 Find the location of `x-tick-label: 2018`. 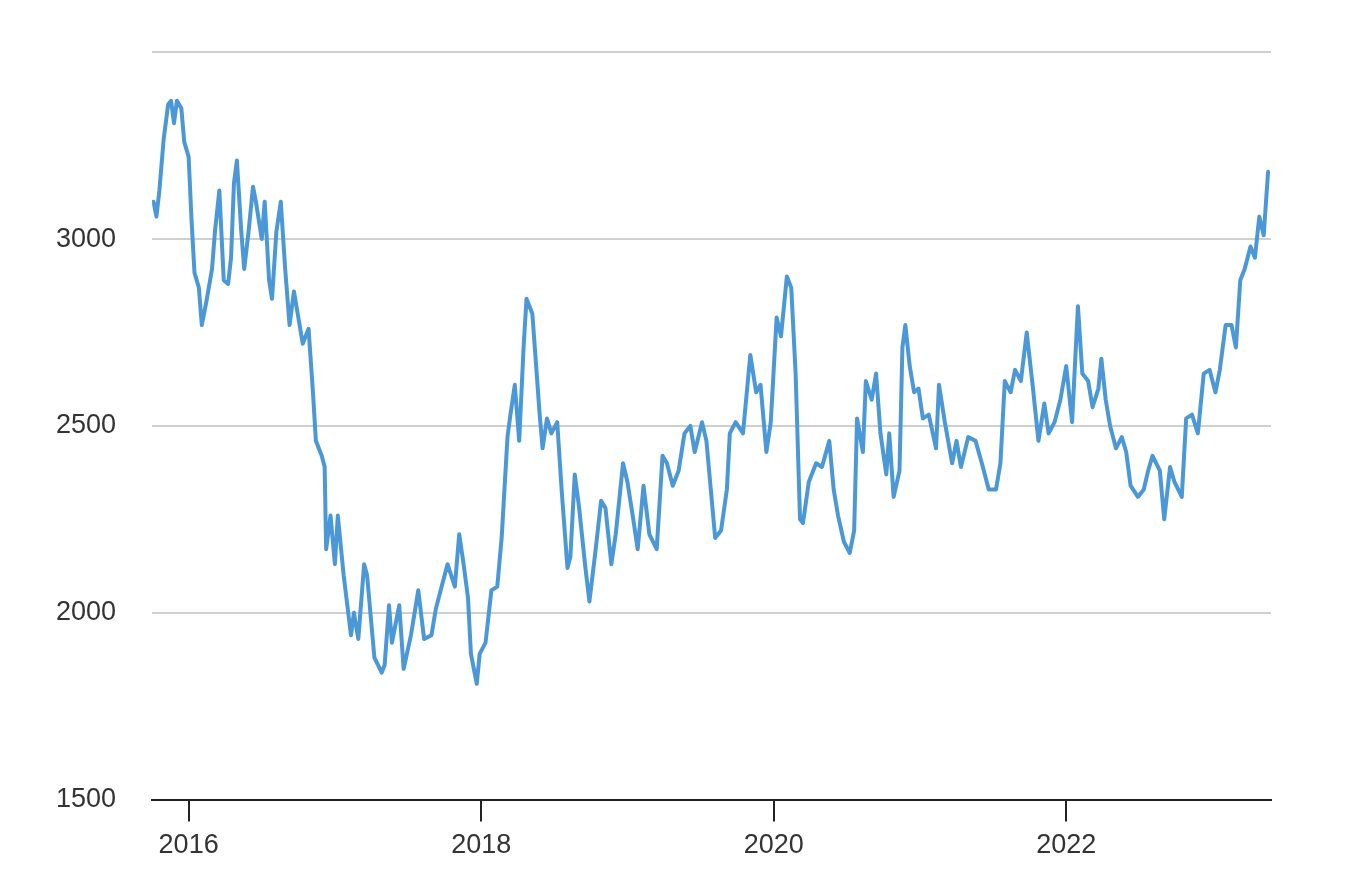

x-tick-label: 2018 is located at coordinates (481, 844).